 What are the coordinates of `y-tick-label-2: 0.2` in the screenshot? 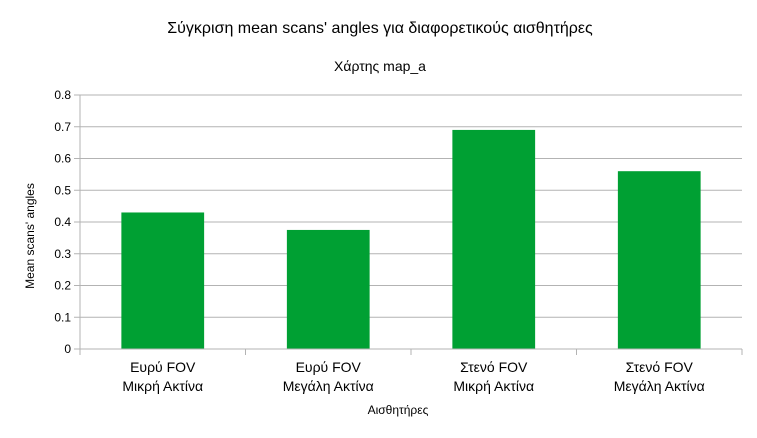 It's located at (62, 286).